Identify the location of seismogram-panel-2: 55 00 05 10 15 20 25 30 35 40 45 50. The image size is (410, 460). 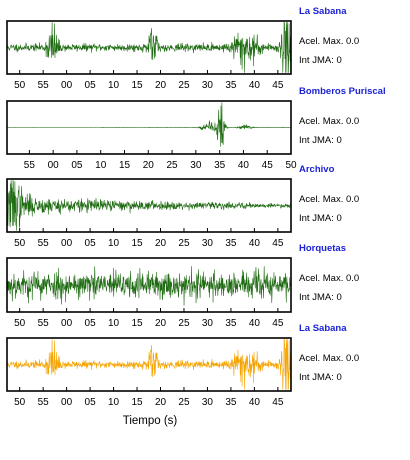
(151, 135).